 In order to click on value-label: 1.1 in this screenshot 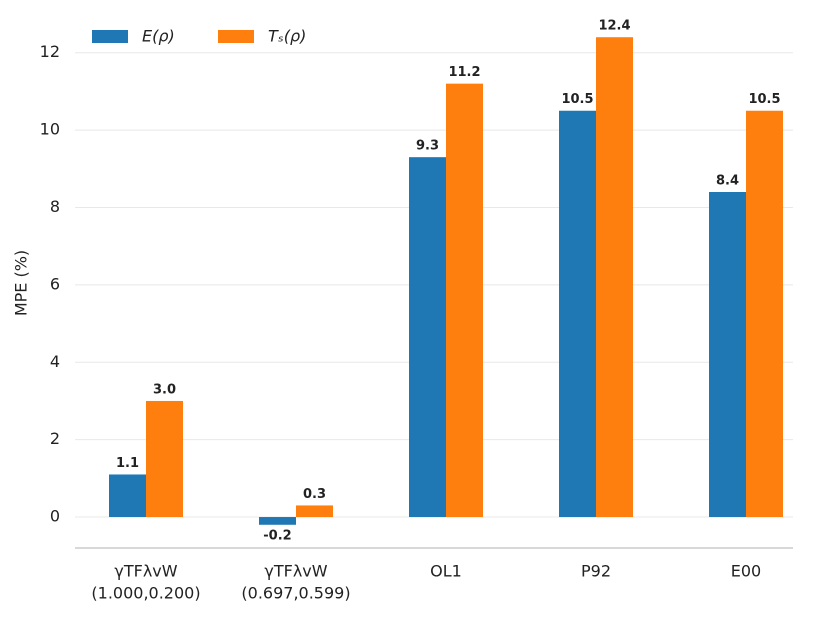, I will do `click(127, 463)`.